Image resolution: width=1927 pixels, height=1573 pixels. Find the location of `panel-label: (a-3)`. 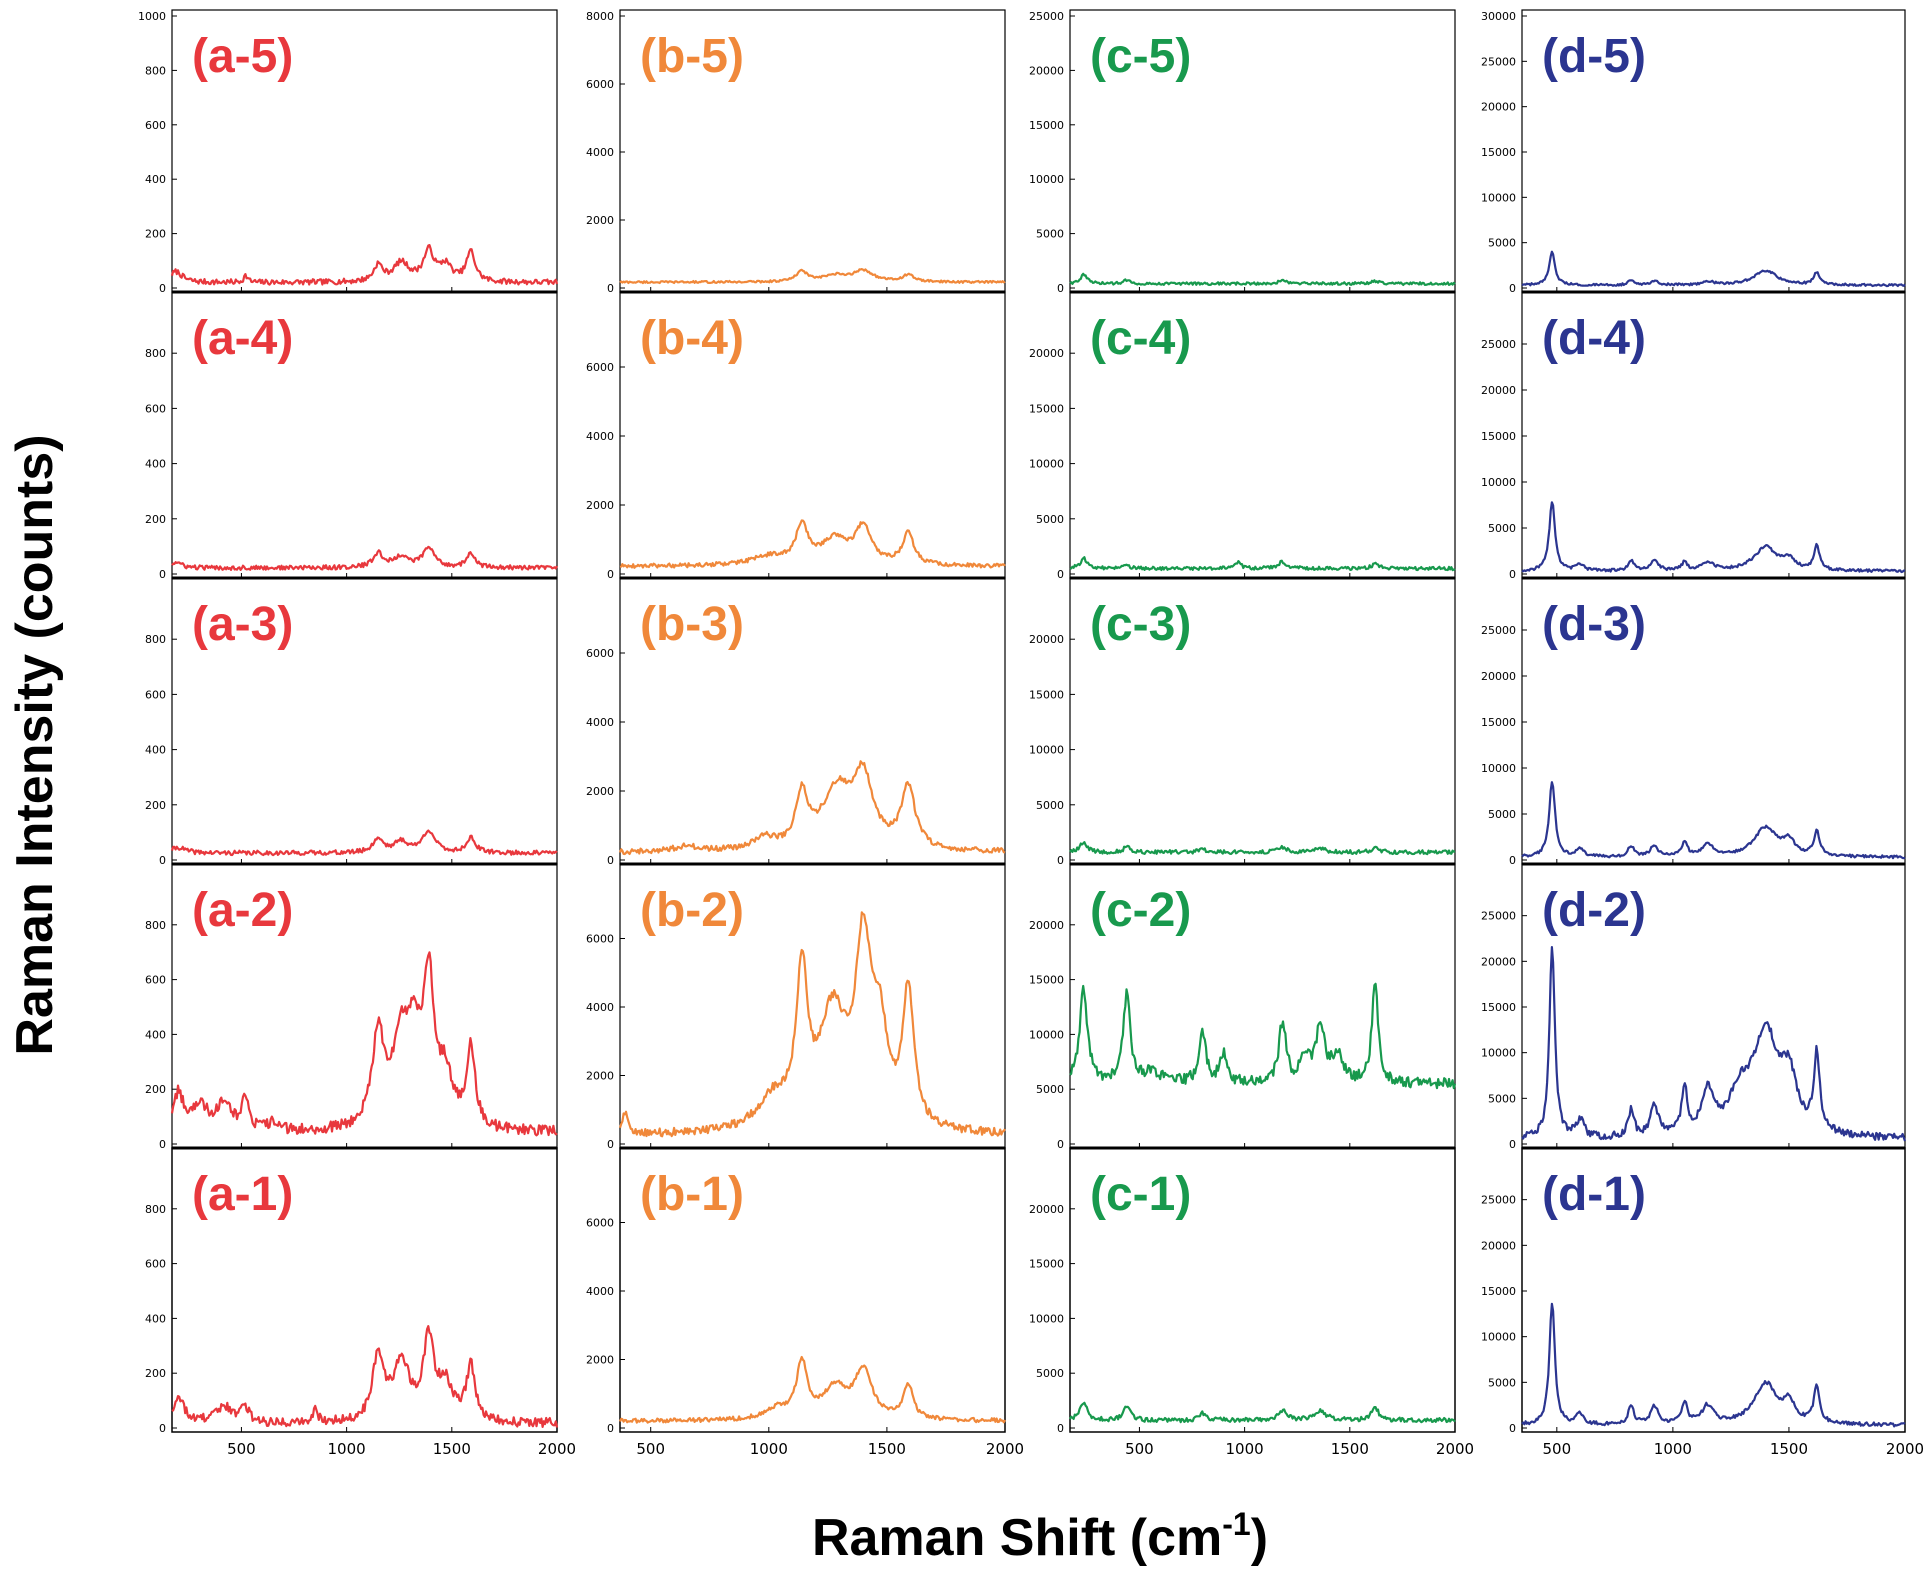

panel-label: (a-3) is located at coordinates (242, 624).